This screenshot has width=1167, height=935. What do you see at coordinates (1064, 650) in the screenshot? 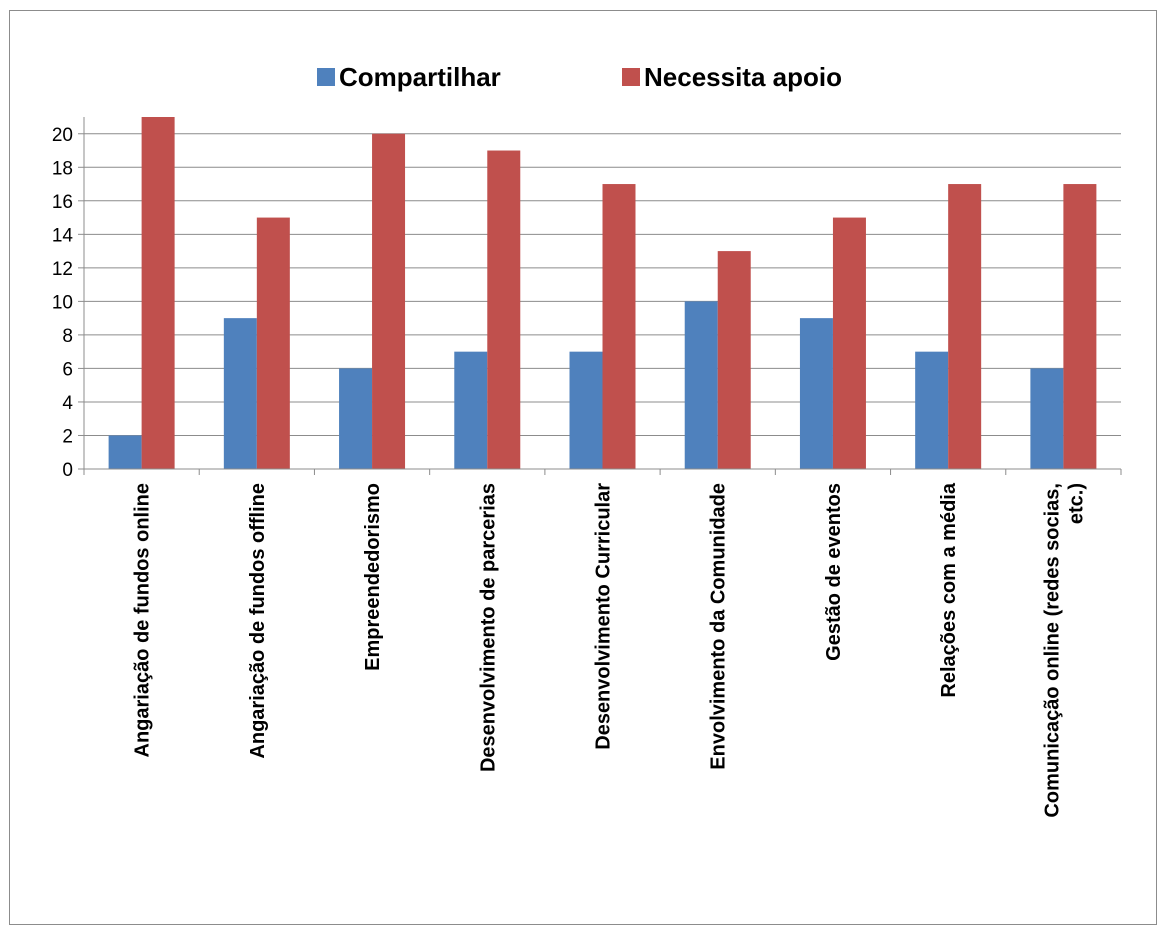
I see `x-category-label: Comunicação online (redes socias, etc.)` at bounding box center [1064, 650].